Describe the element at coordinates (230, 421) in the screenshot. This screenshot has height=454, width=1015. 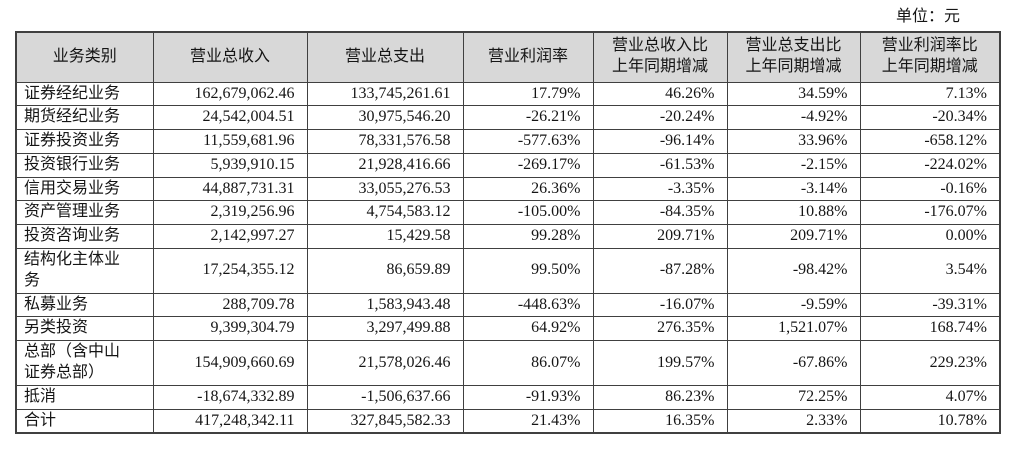
I see `value-cell-total-operating-revenue: 417,248,342.11` at that location.